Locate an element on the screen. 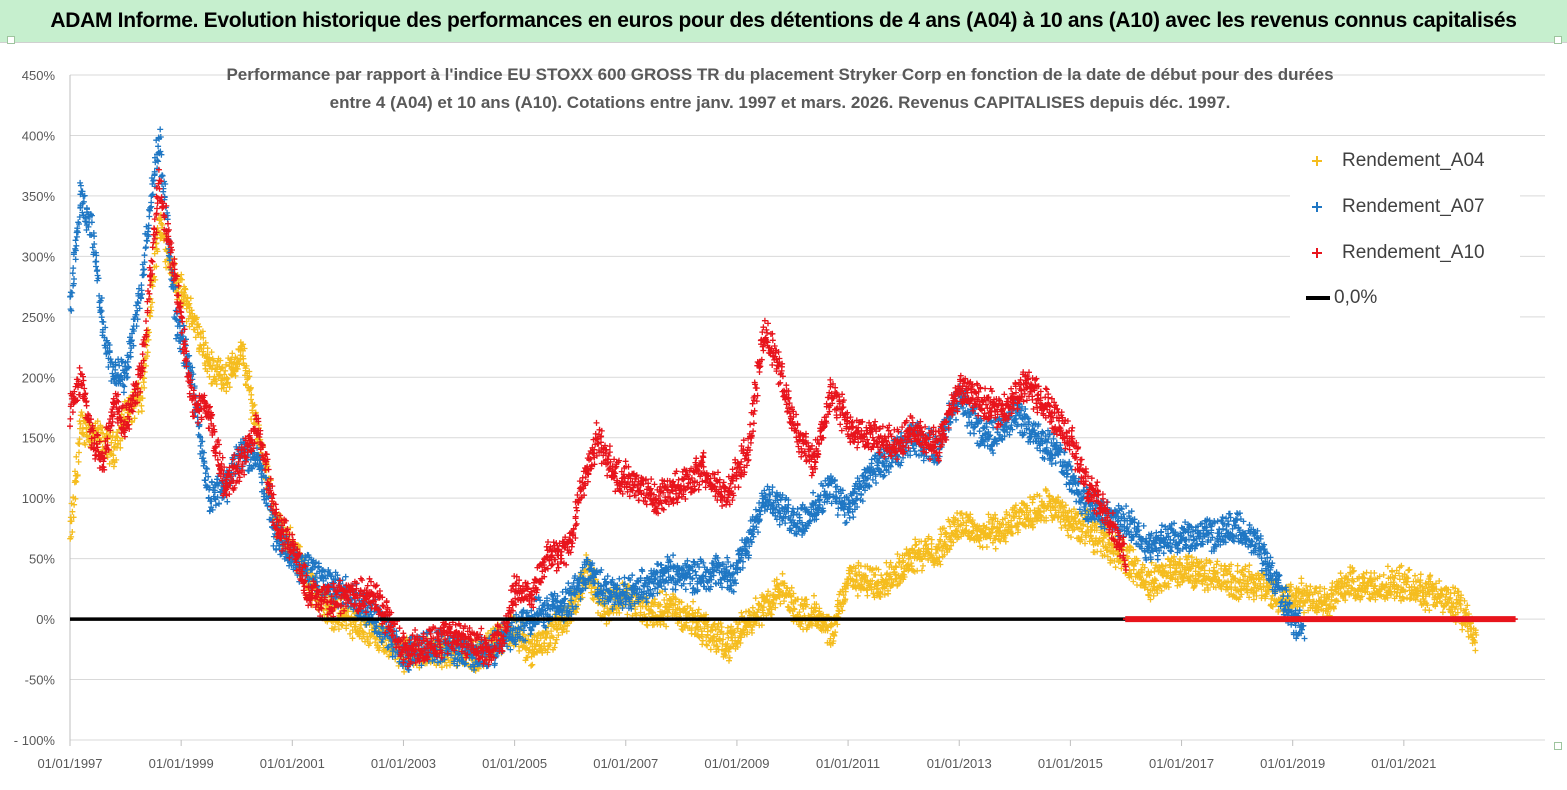 The image size is (1567, 790). x-tick-label: 01/01/2021 is located at coordinates (1403, 763).